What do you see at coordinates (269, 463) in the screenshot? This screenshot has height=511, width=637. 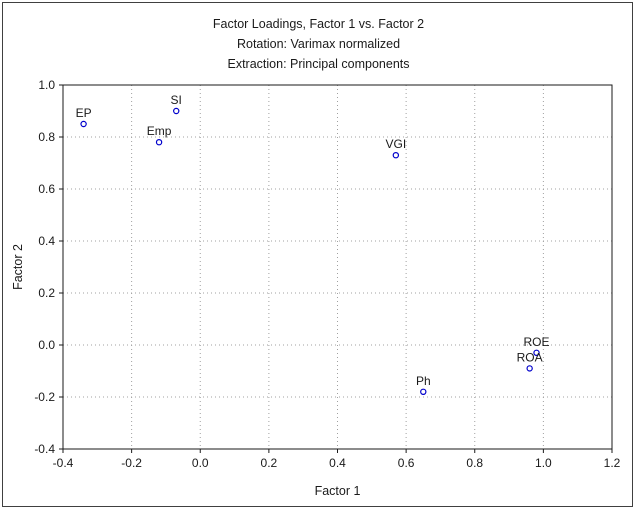 I see `x-tick-label: 0.2` at bounding box center [269, 463].